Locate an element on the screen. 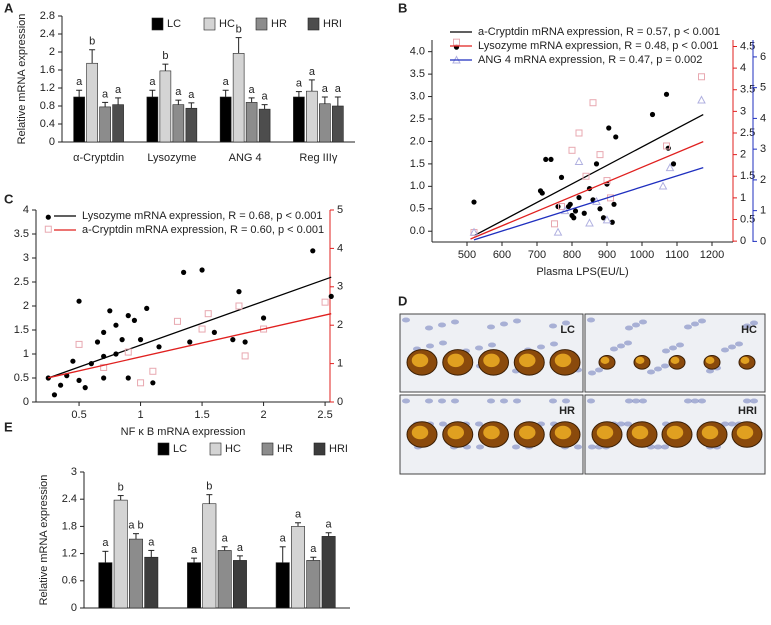  legend-label: LC is located at coordinates (174, 24).